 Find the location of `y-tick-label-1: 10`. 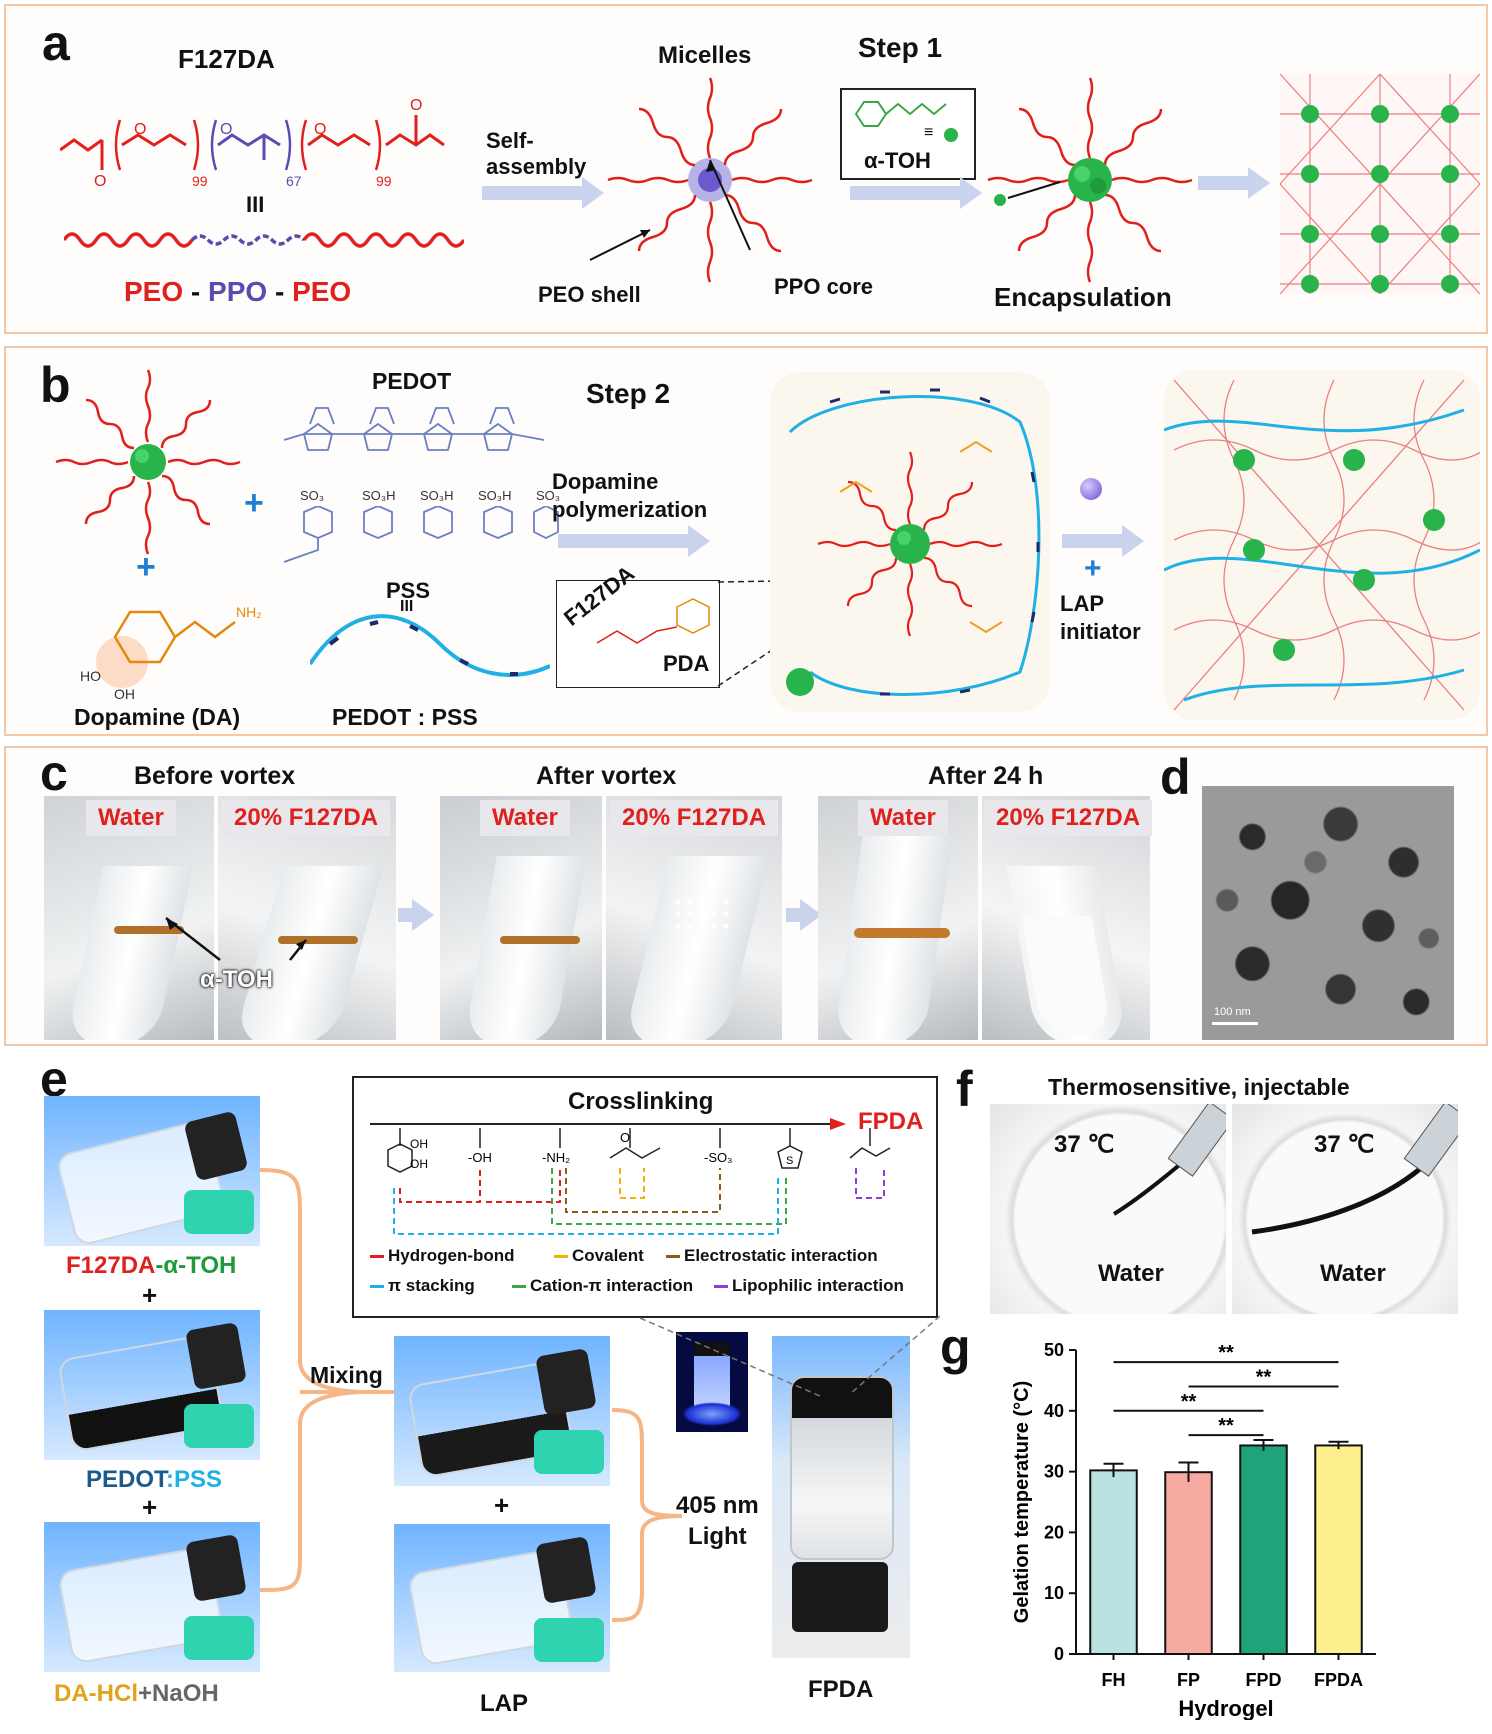

y-tick-label-1: 10 is located at coordinates (1054, 1593).